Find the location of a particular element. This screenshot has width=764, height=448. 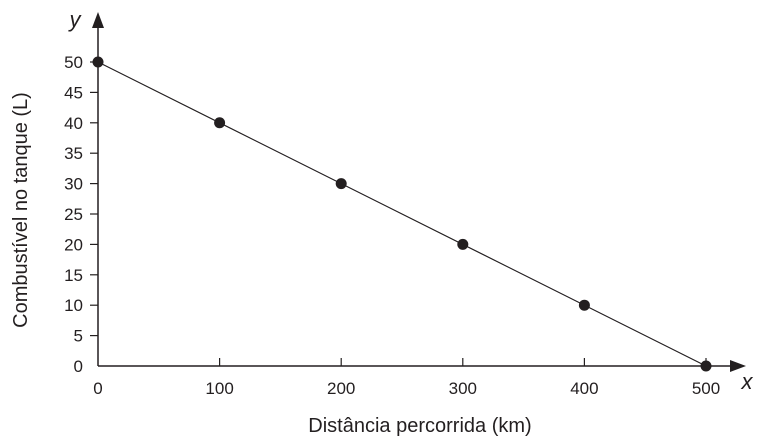

y-tick-label: 50 is located at coordinates (73, 62).